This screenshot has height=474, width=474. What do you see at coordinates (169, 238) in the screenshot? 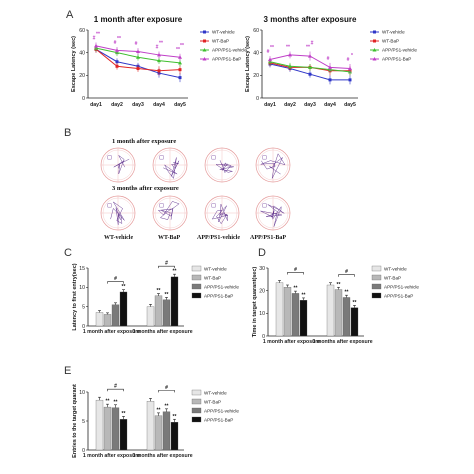
I see `panel-b-group-label-wt-bap: WT-BaP` at bounding box center [169, 238].